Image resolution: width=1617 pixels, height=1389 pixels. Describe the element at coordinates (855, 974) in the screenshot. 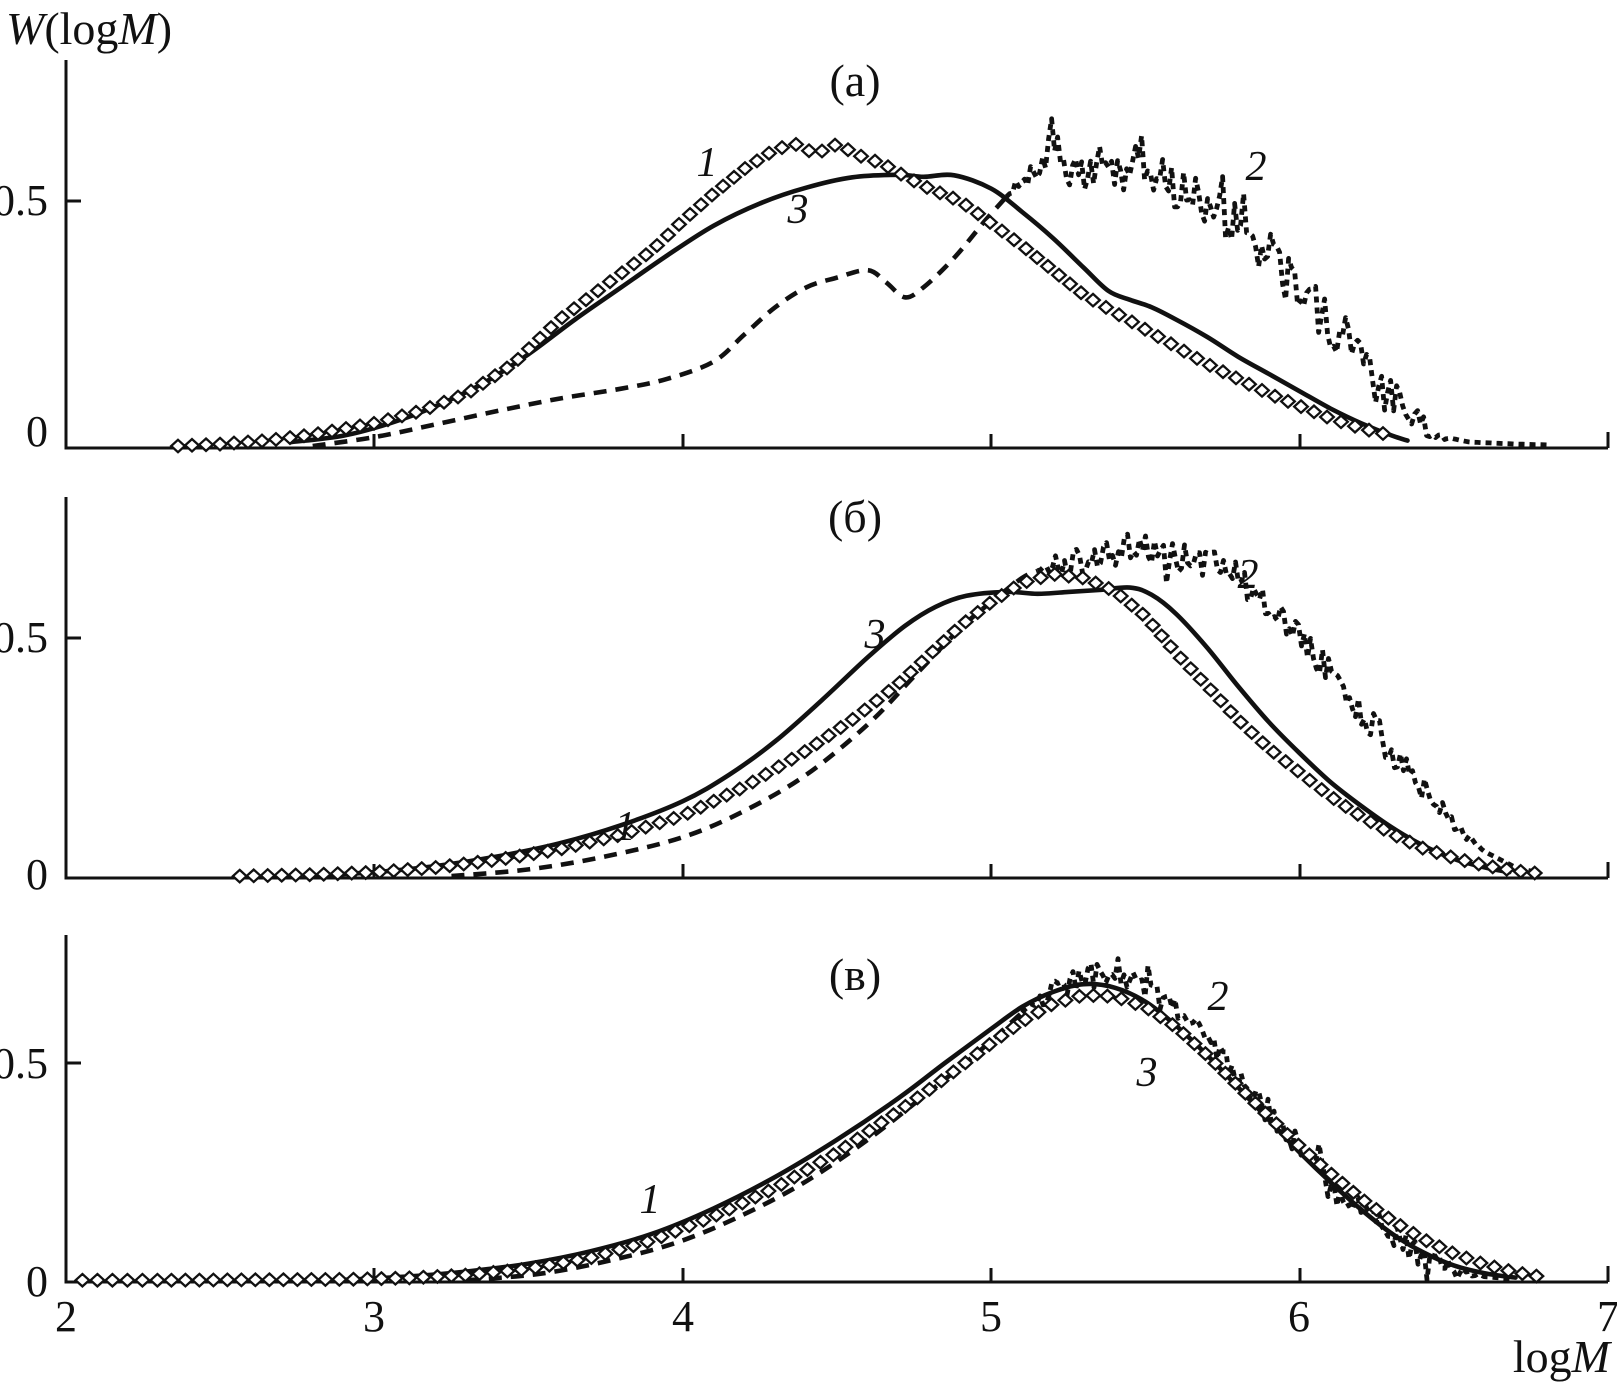

I see `panel-v-title: (в)` at that location.